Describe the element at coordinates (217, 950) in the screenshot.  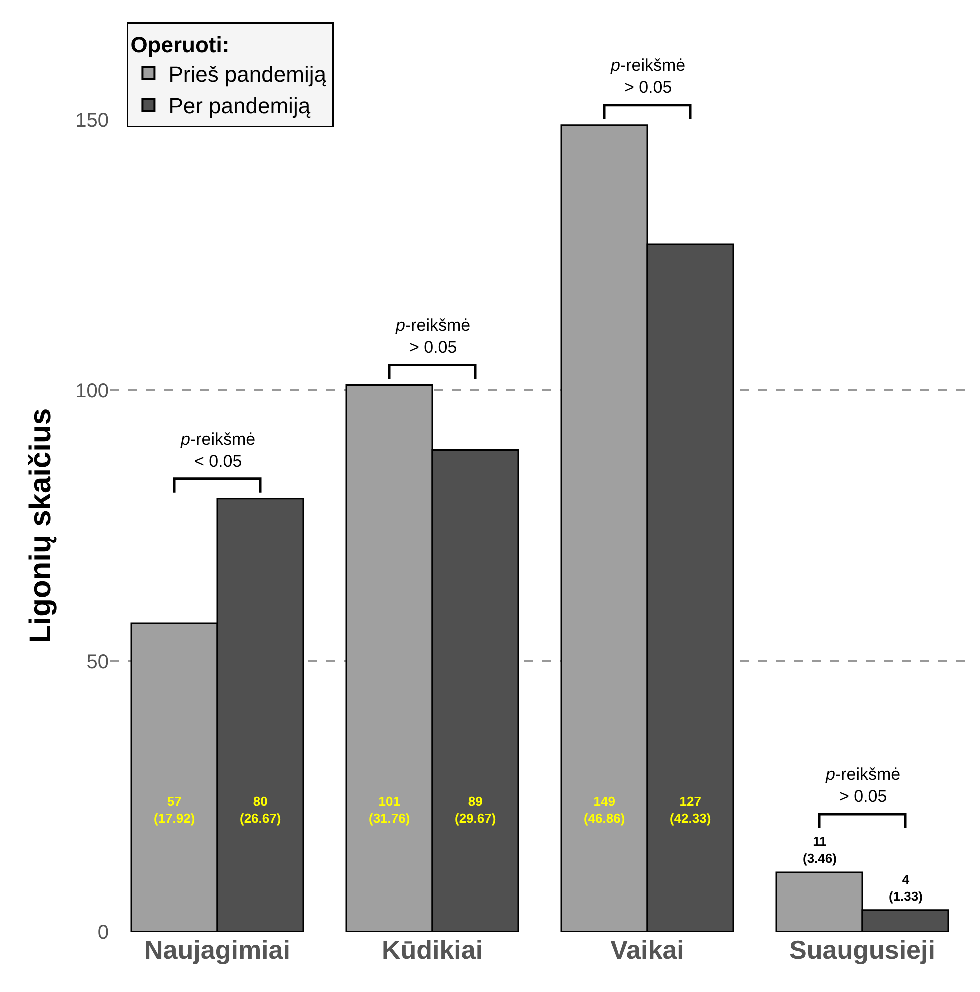
I see `x-tick-label: Naujagimiai` at that location.